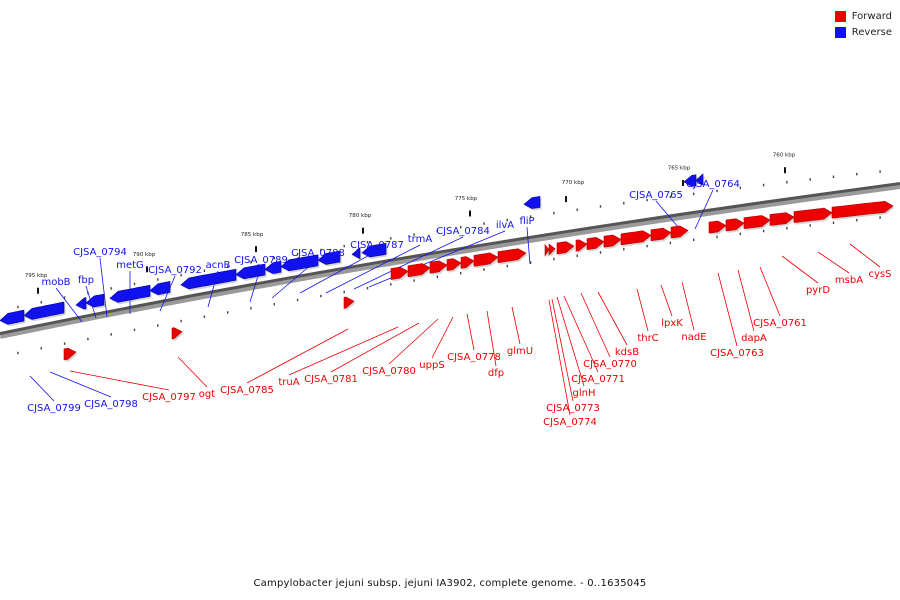  Describe the element at coordinates (512, 256) in the screenshot. I see `gene-arrow-glmu` at that location.